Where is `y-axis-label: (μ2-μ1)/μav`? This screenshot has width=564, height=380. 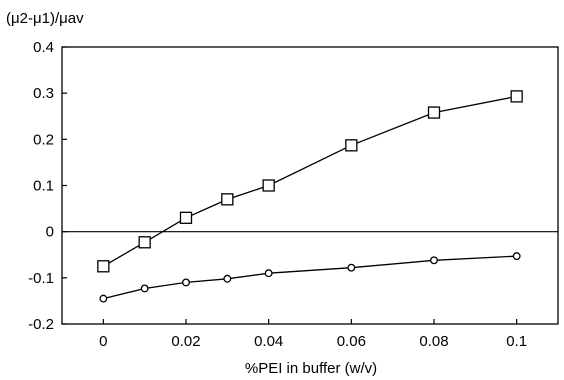 y-axis-label: (μ2-μ1)/μav is located at coordinates (45, 18).